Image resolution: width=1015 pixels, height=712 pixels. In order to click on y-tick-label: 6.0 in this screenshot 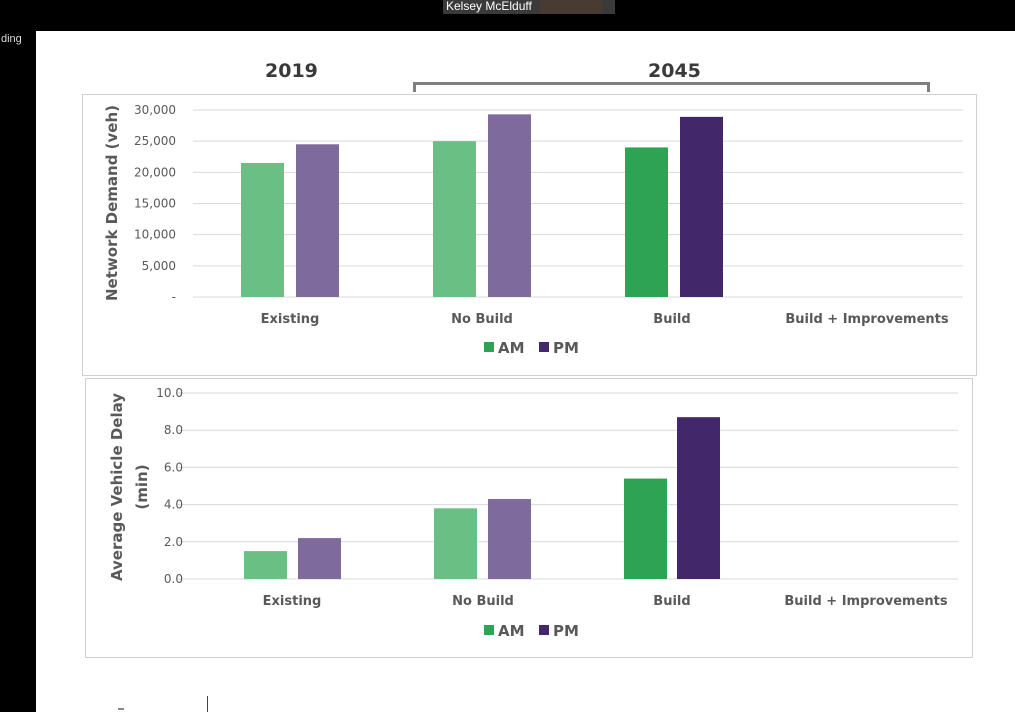, I will do `click(173, 467)`.